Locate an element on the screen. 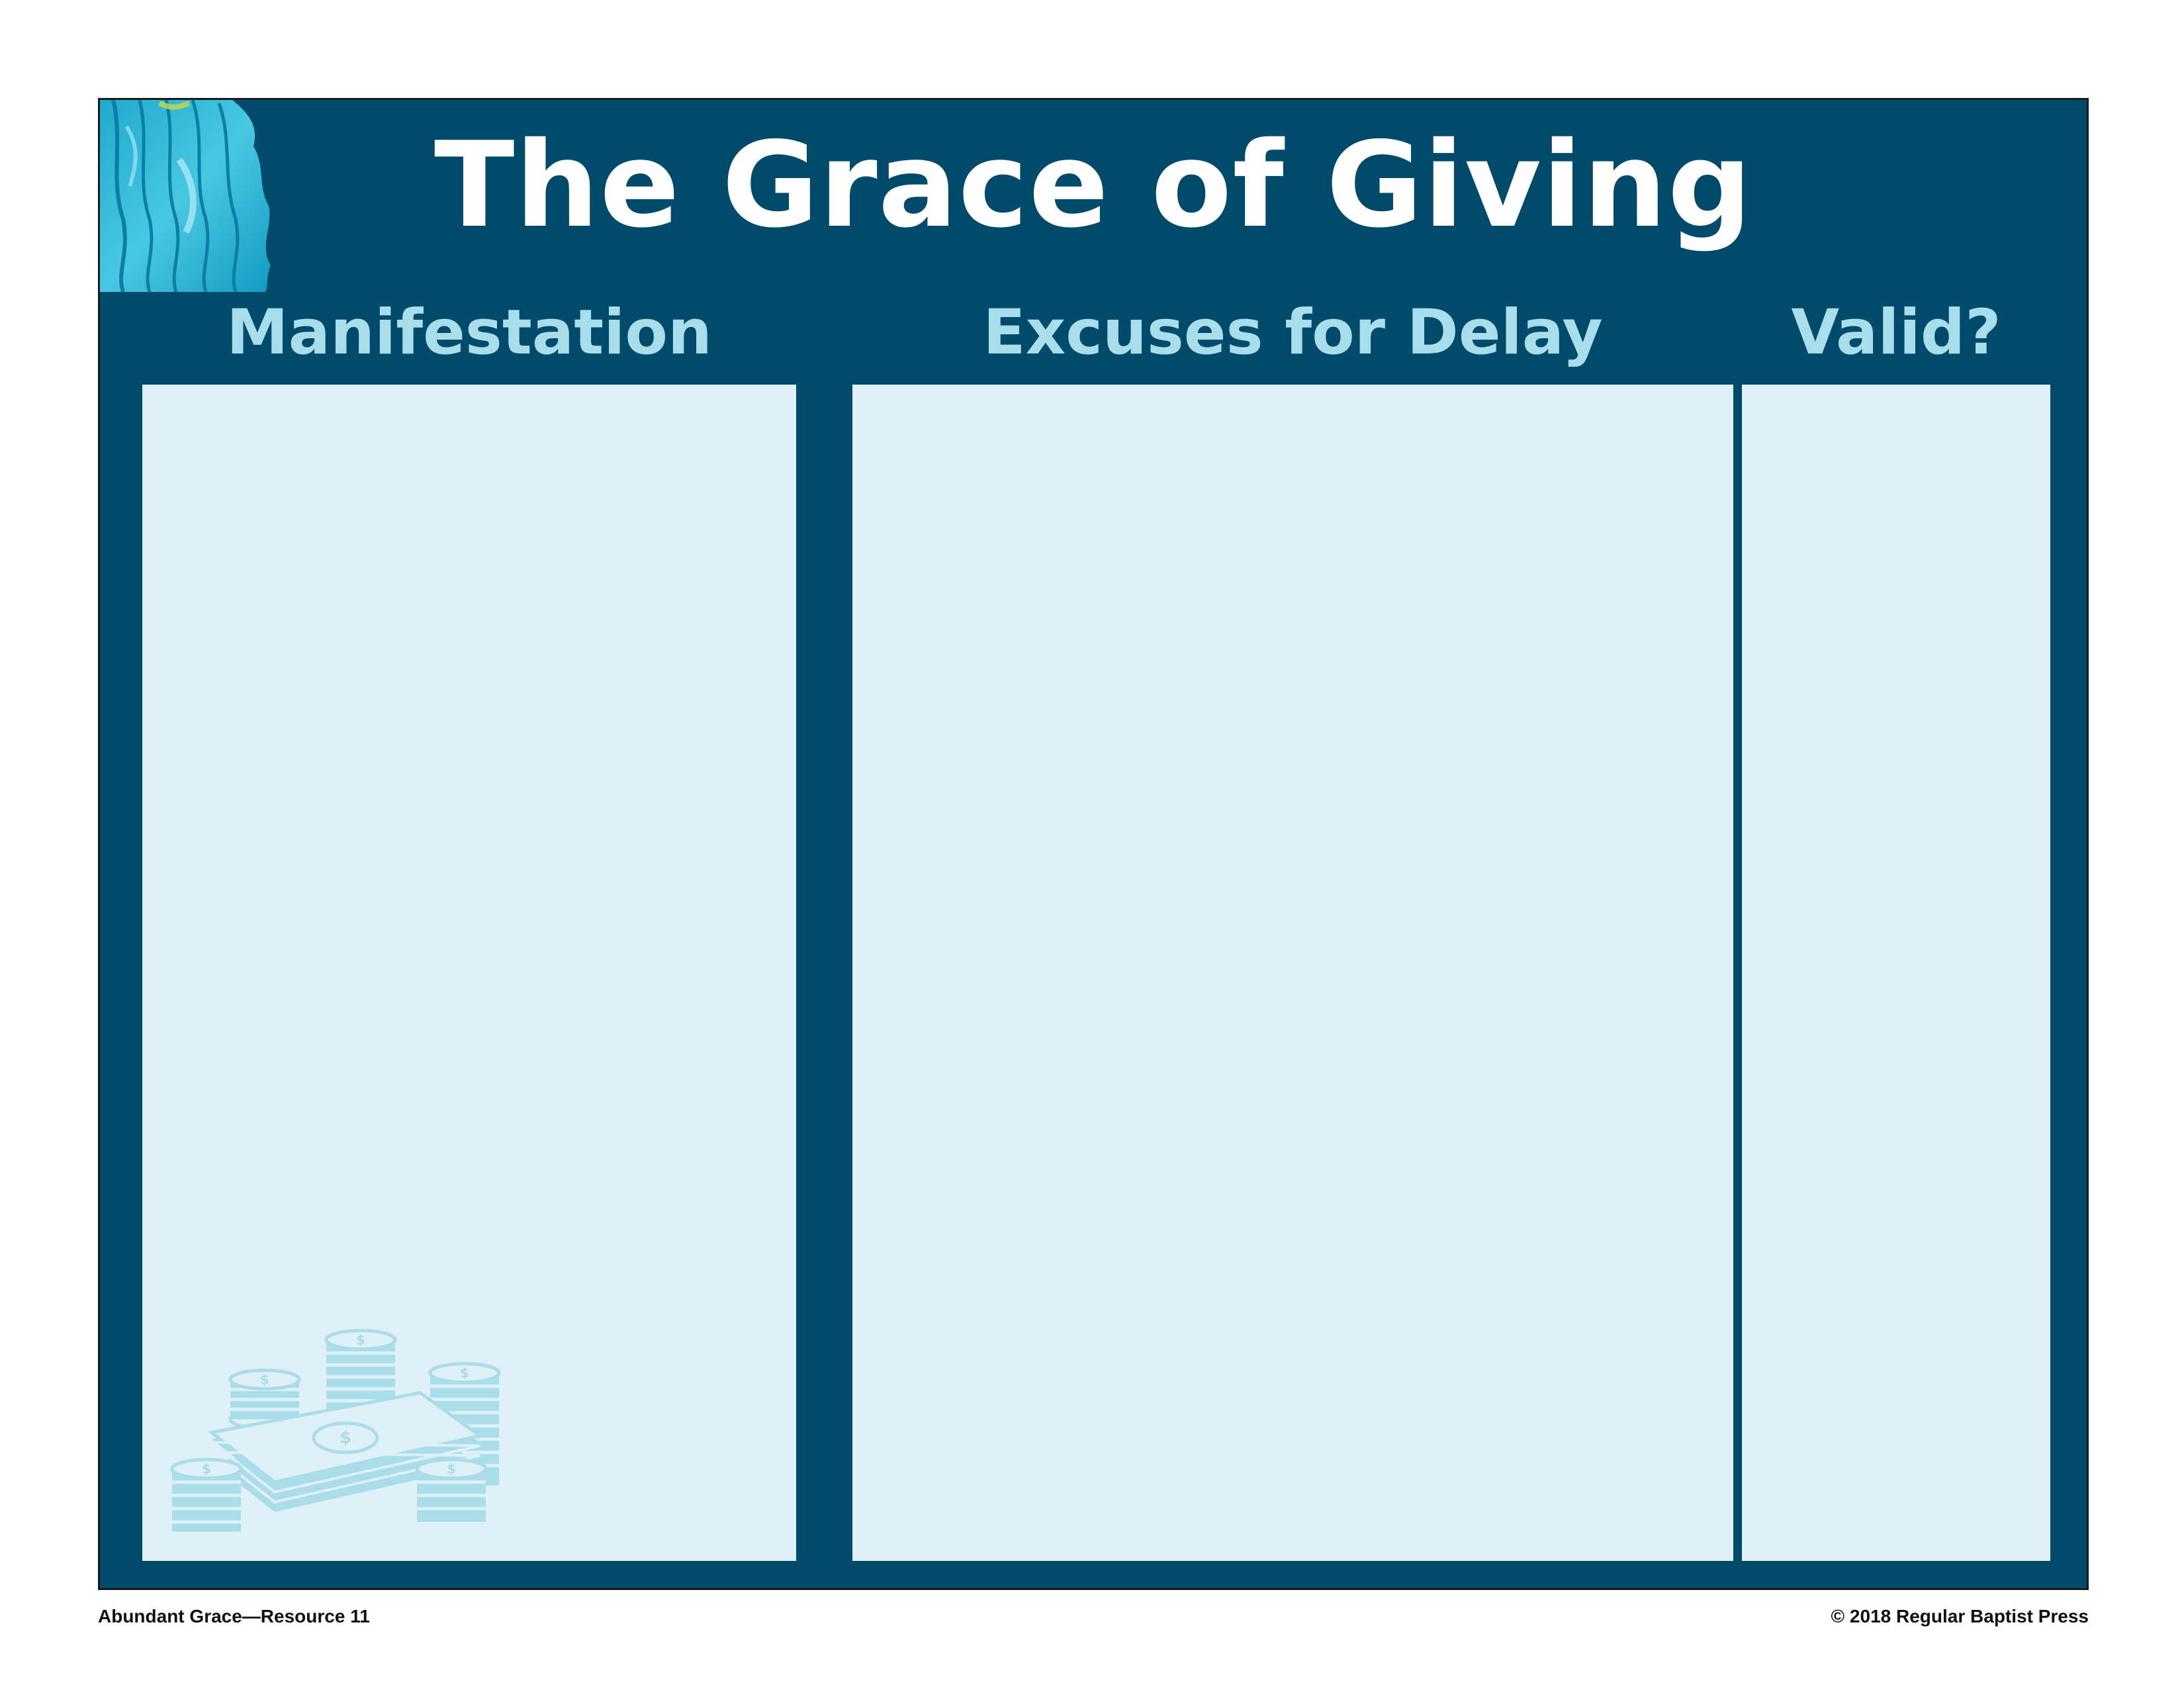  money-stack-icon: $ $ $ $ $ $ is located at coordinates (335, 1430).